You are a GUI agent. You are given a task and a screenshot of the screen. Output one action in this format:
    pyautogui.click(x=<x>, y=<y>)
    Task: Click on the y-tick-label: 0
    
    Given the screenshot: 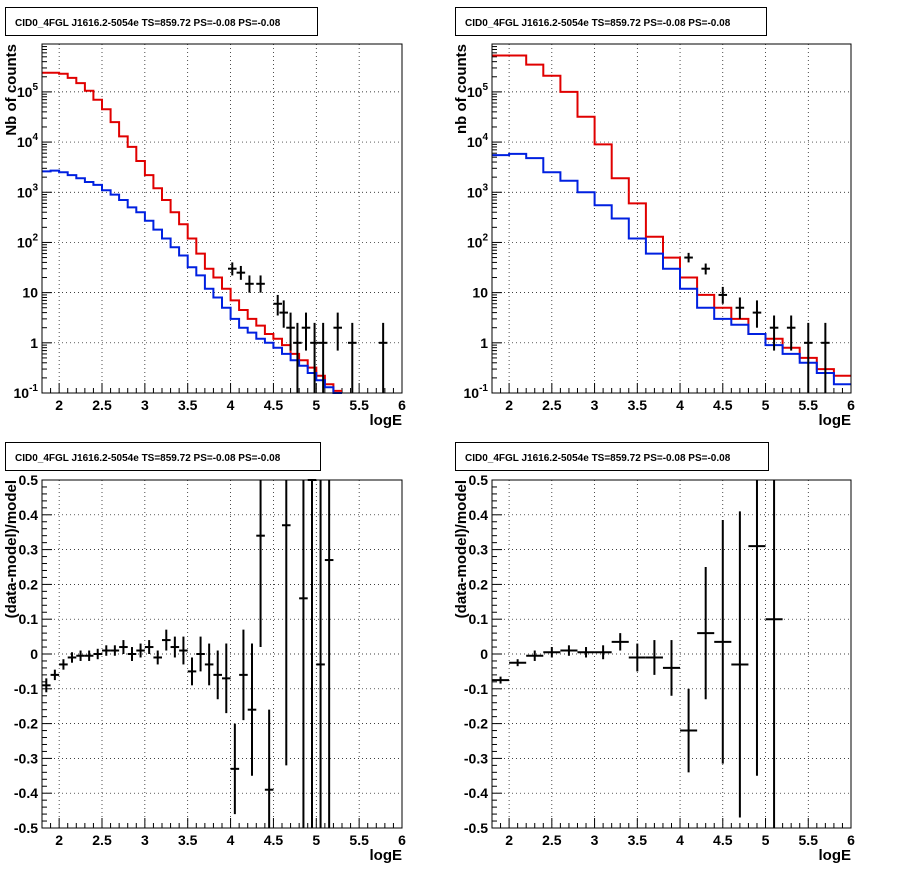 What is the action you would take?
    pyautogui.click(x=484, y=654)
    